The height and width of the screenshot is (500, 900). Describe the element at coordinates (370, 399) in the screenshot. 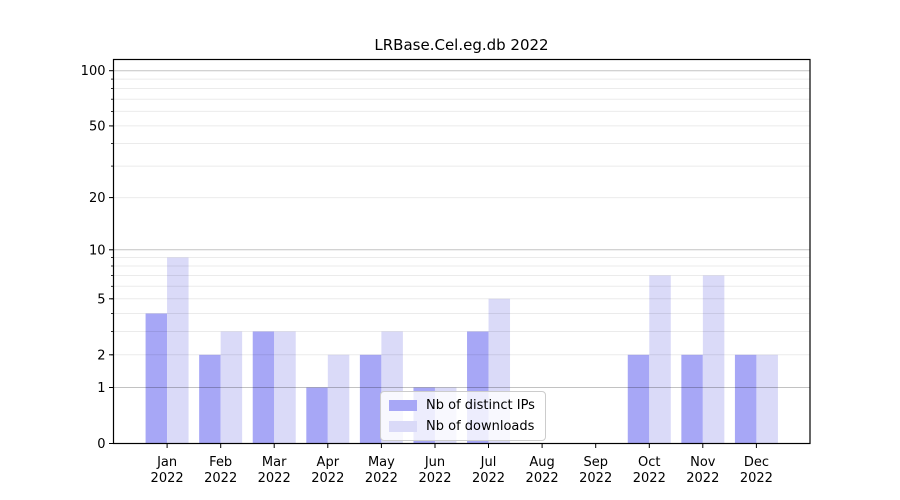

I see `bar-may-distinct-ips` at that location.